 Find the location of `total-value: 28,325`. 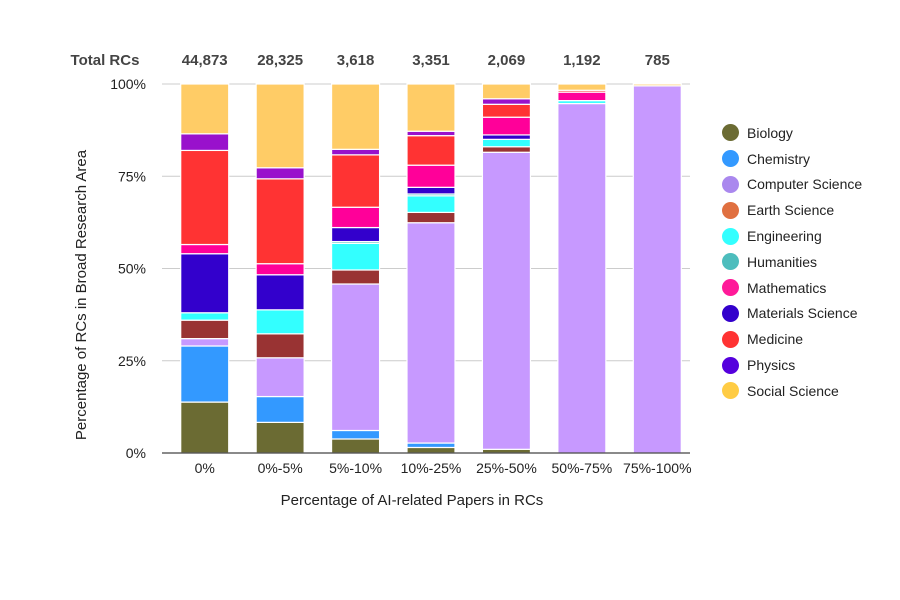

total-value: 28,325 is located at coordinates (280, 60).